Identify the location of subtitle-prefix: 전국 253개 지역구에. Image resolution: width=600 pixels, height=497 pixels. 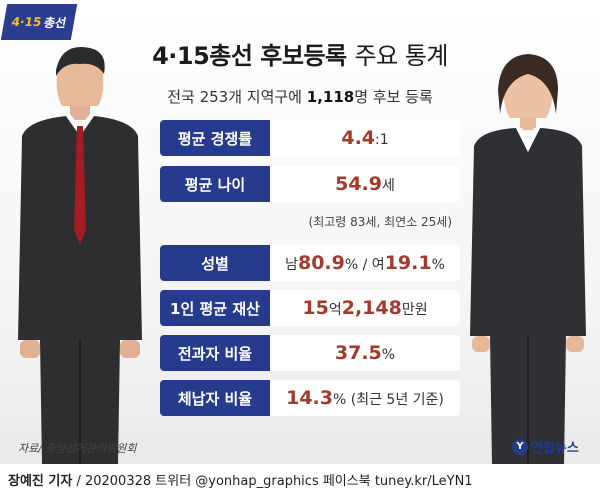
(234, 97).